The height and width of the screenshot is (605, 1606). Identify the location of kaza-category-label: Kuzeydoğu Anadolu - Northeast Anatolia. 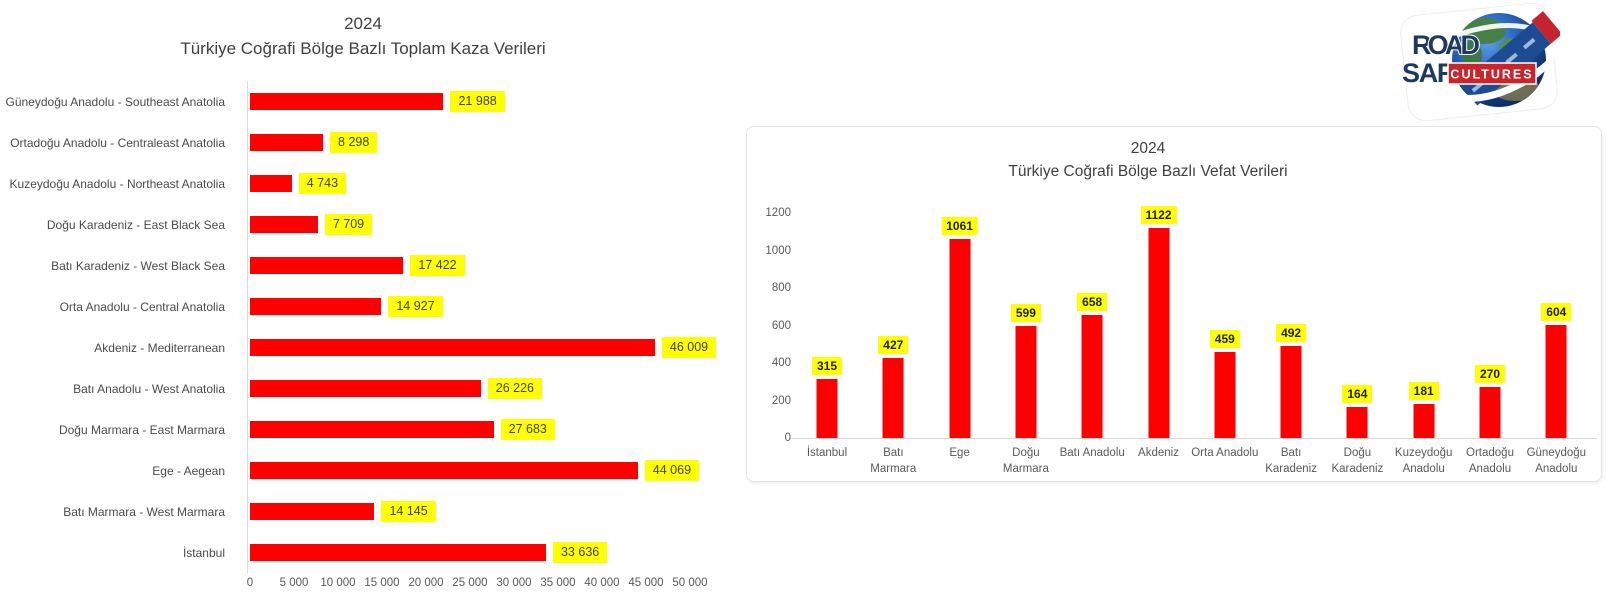
(117, 183).